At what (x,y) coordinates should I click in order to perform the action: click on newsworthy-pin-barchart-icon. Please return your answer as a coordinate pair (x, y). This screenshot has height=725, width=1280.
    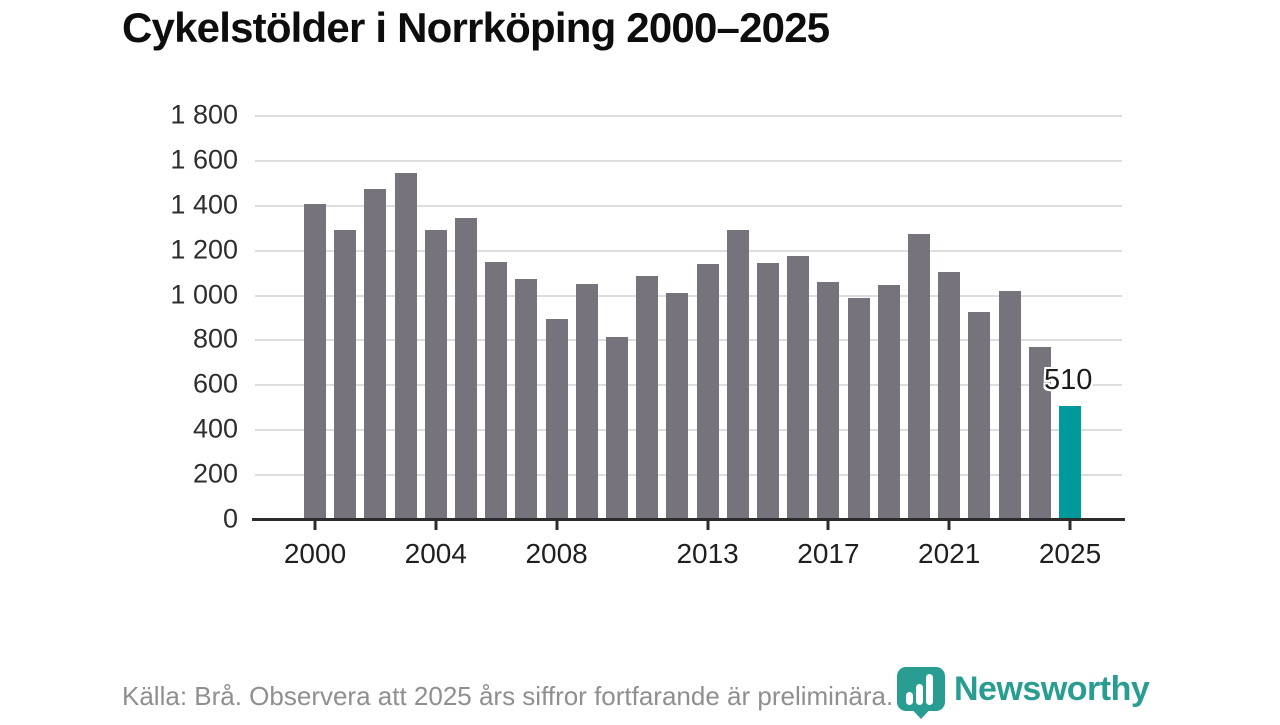
    Looking at the image, I should click on (921, 695).